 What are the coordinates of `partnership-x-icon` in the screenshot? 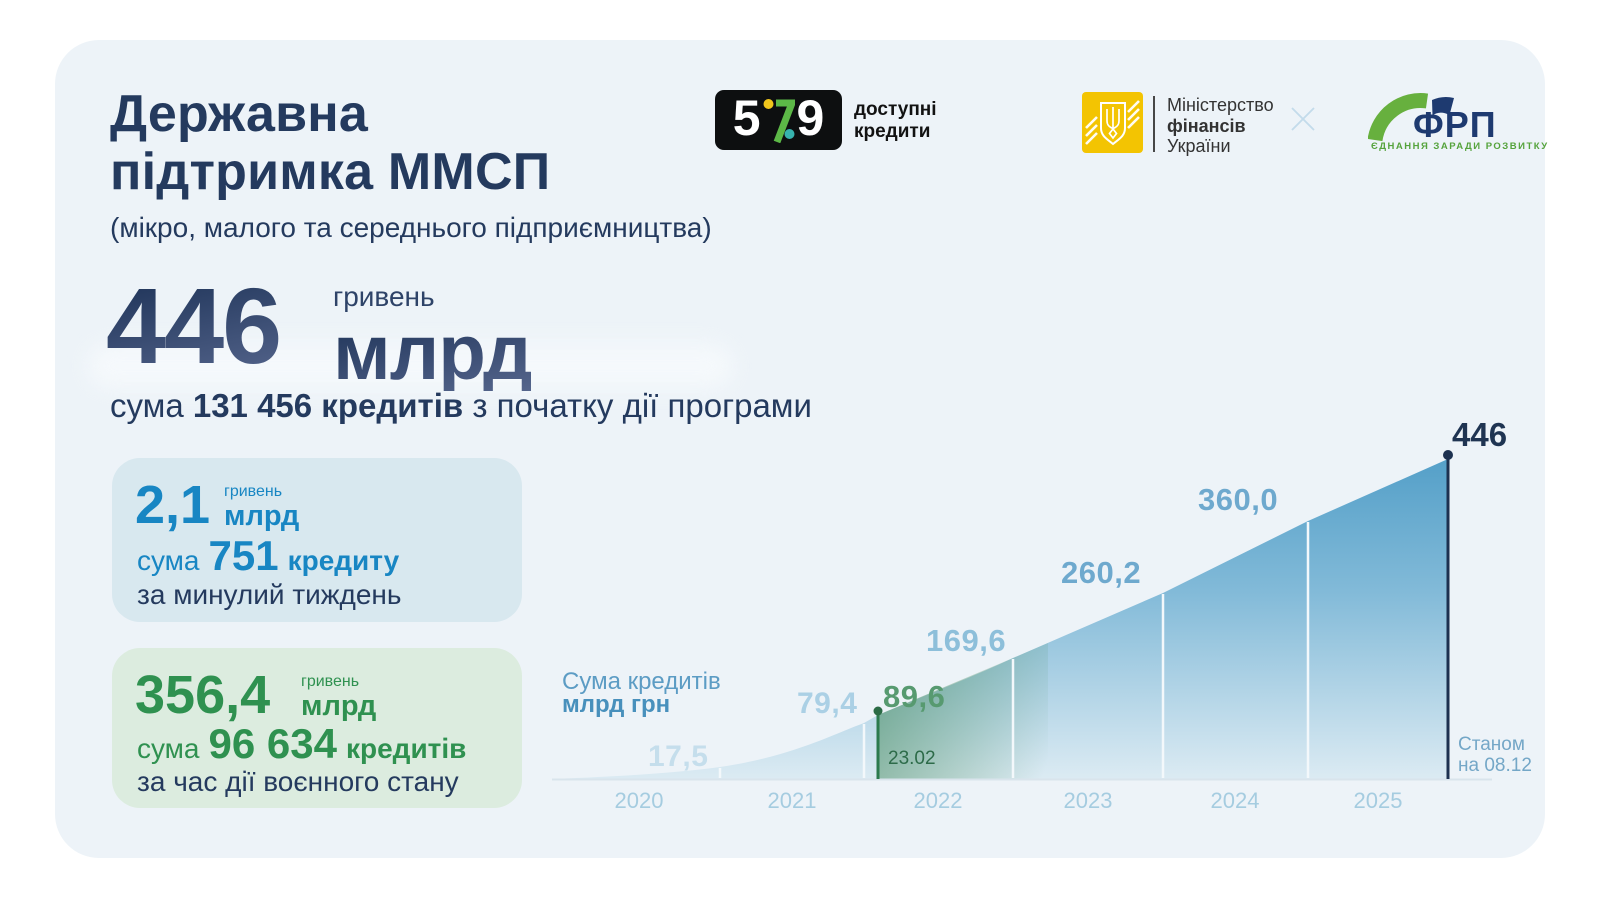 It's located at (1303, 119).